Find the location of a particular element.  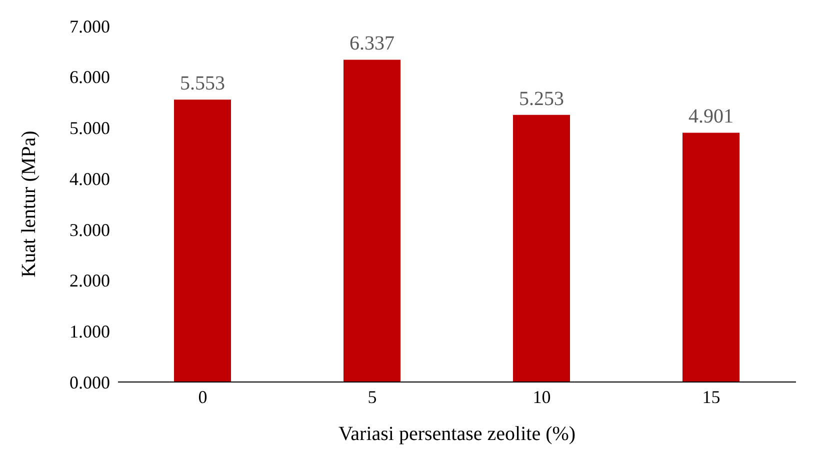

y-tick-label: 0.000 is located at coordinates (90, 382).